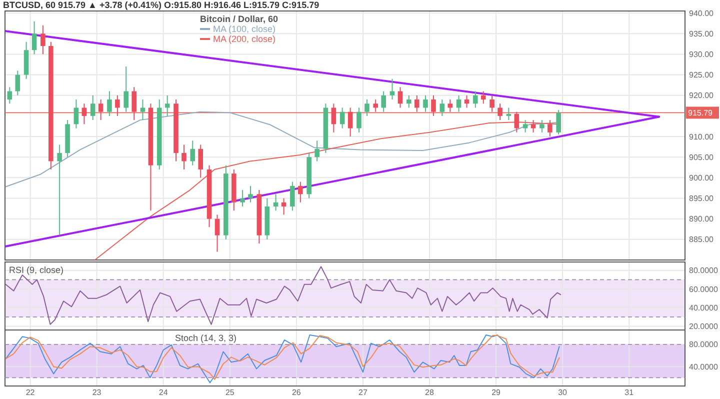 The height and width of the screenshot is (399, 720). Describe the element at coordinates (36, 270) in the screenshot. I see `chart-title: RSI (9, close)` at that location.